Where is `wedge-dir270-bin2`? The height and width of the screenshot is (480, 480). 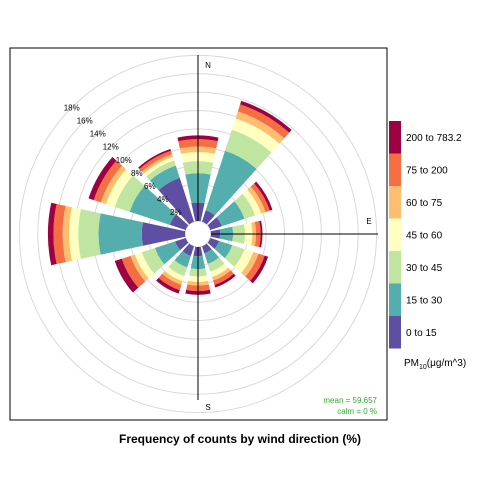
wedge-dir270-bin2 is located at coordinates (120, 234).